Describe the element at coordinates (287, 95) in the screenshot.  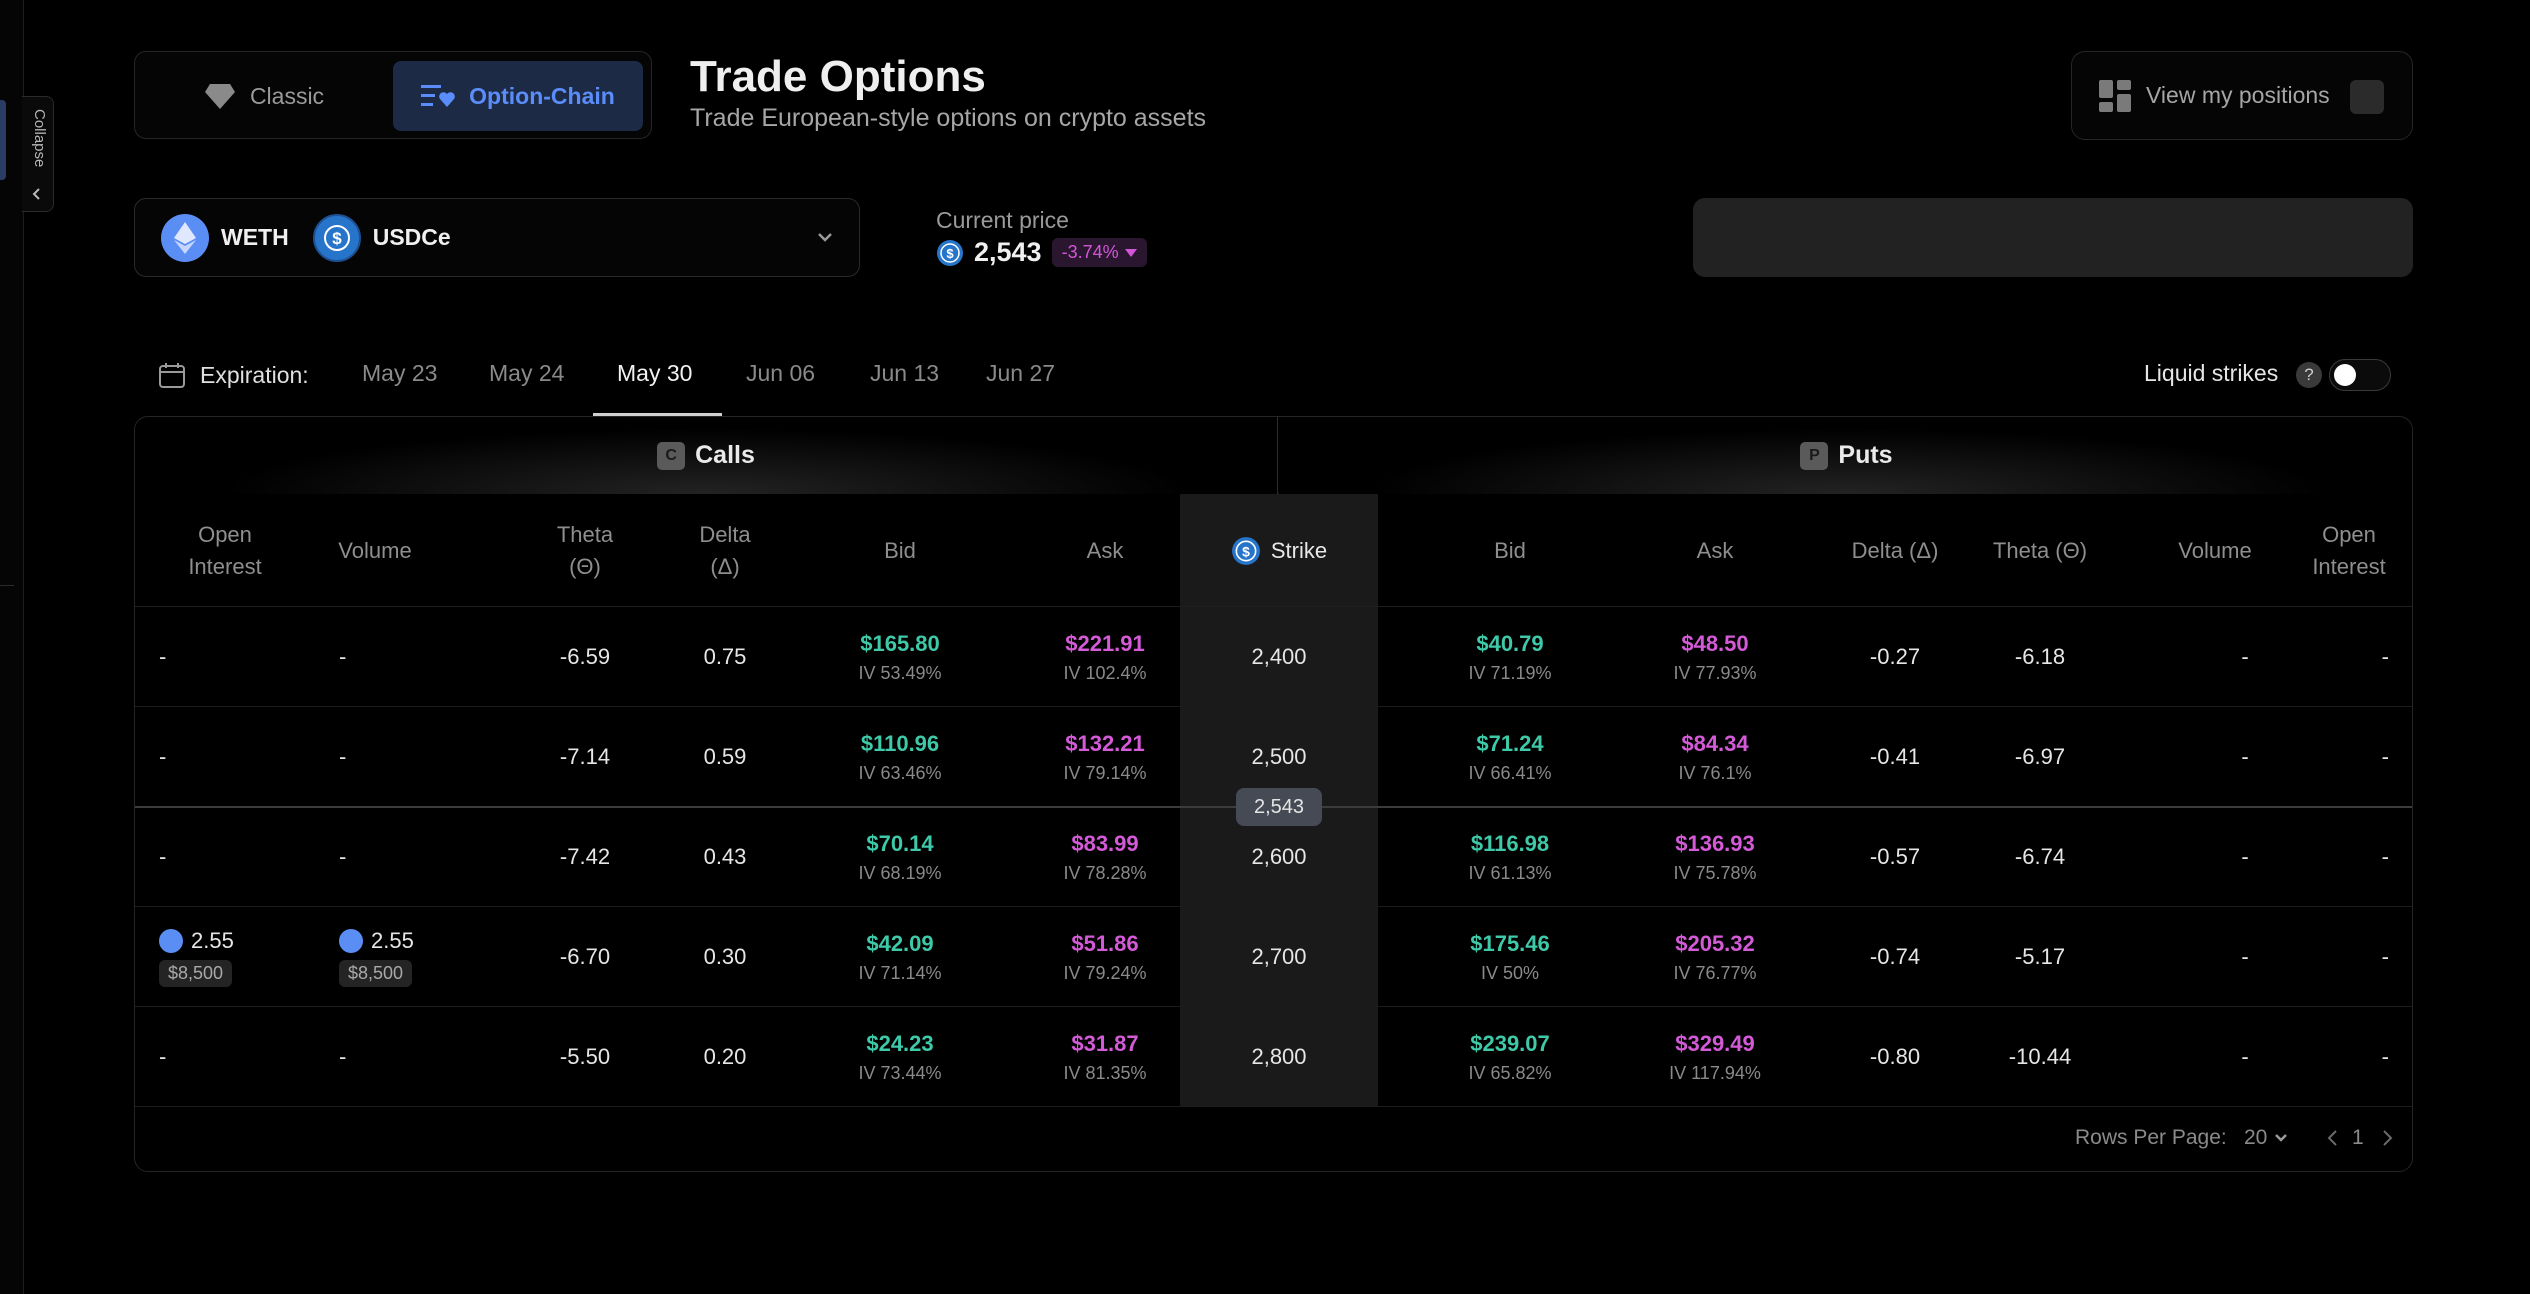
I see `classic-mode-label: Classic` at that location.